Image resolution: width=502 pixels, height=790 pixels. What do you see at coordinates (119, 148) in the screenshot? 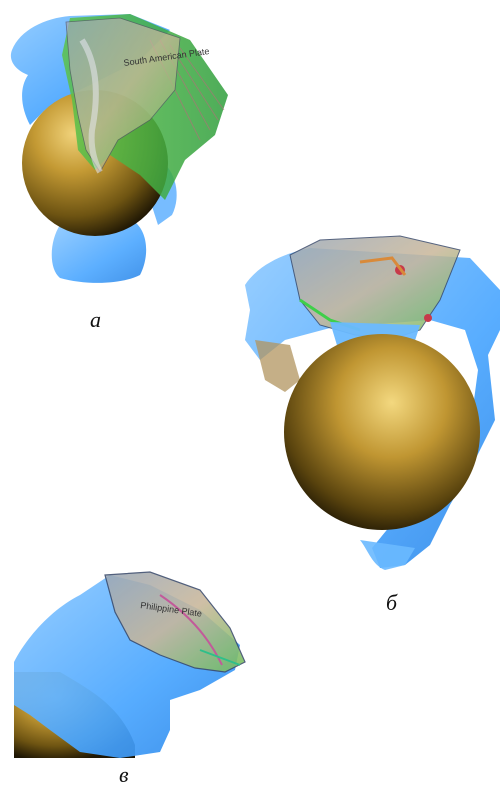
I see `panel-a-model: South American Plate` at bounding box center [119, 148].